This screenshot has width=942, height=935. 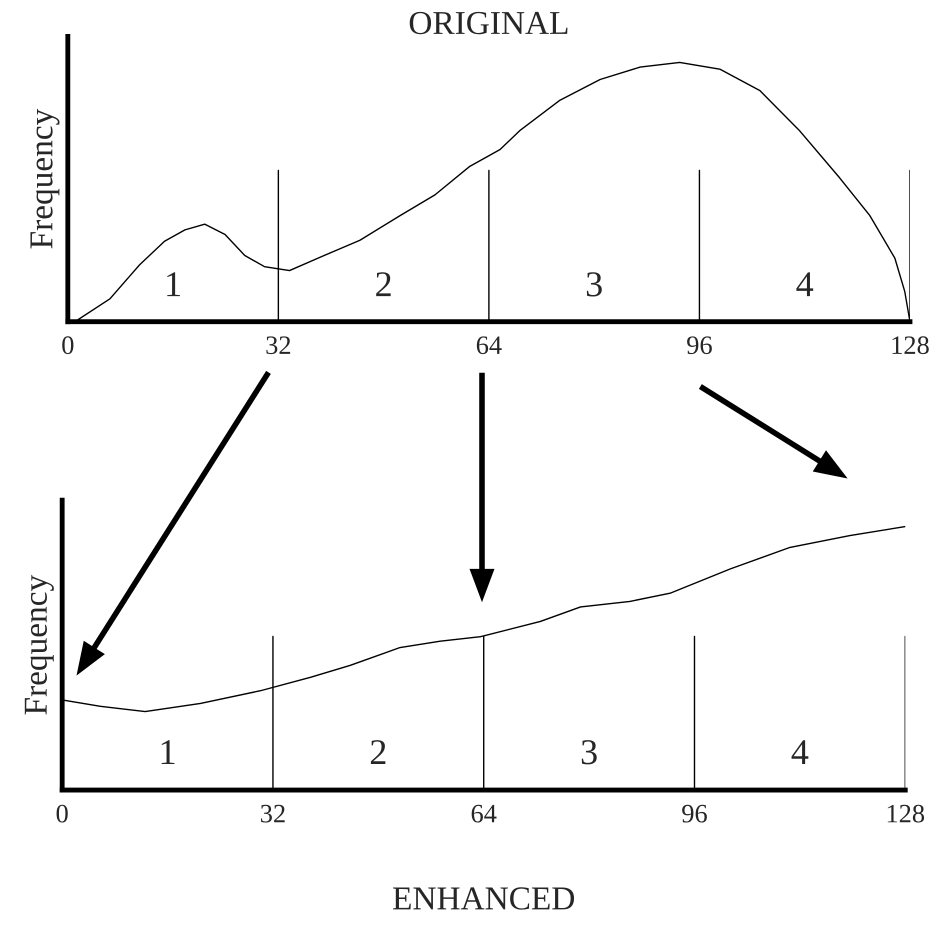 What do you see at coordinates (489, 23) in the screenshot?
I see `chart-title: ORIGINAL` at bounding box center [489, 23].